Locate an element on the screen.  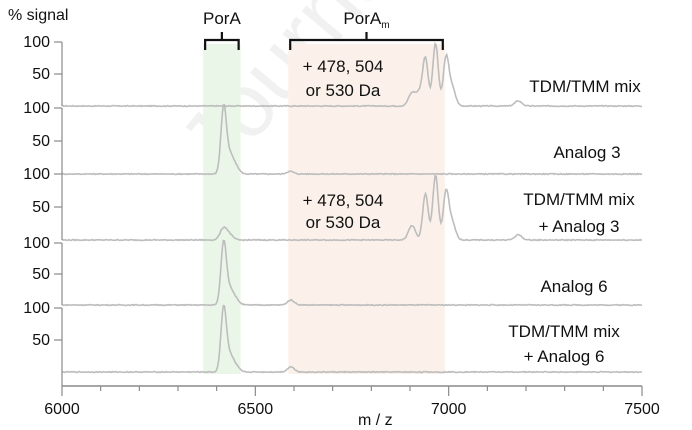
x-tick-label: 6000 is located at coordinates (62, 409).